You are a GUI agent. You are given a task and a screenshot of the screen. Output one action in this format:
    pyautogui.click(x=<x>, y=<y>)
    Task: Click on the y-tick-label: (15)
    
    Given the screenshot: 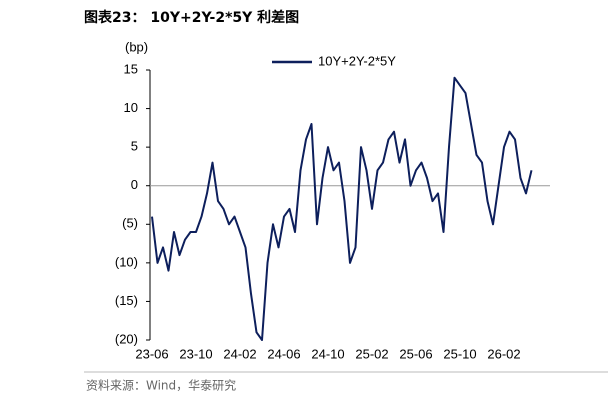 What is the action you would take?
    pyautogui.click(x=126, y=300)
    